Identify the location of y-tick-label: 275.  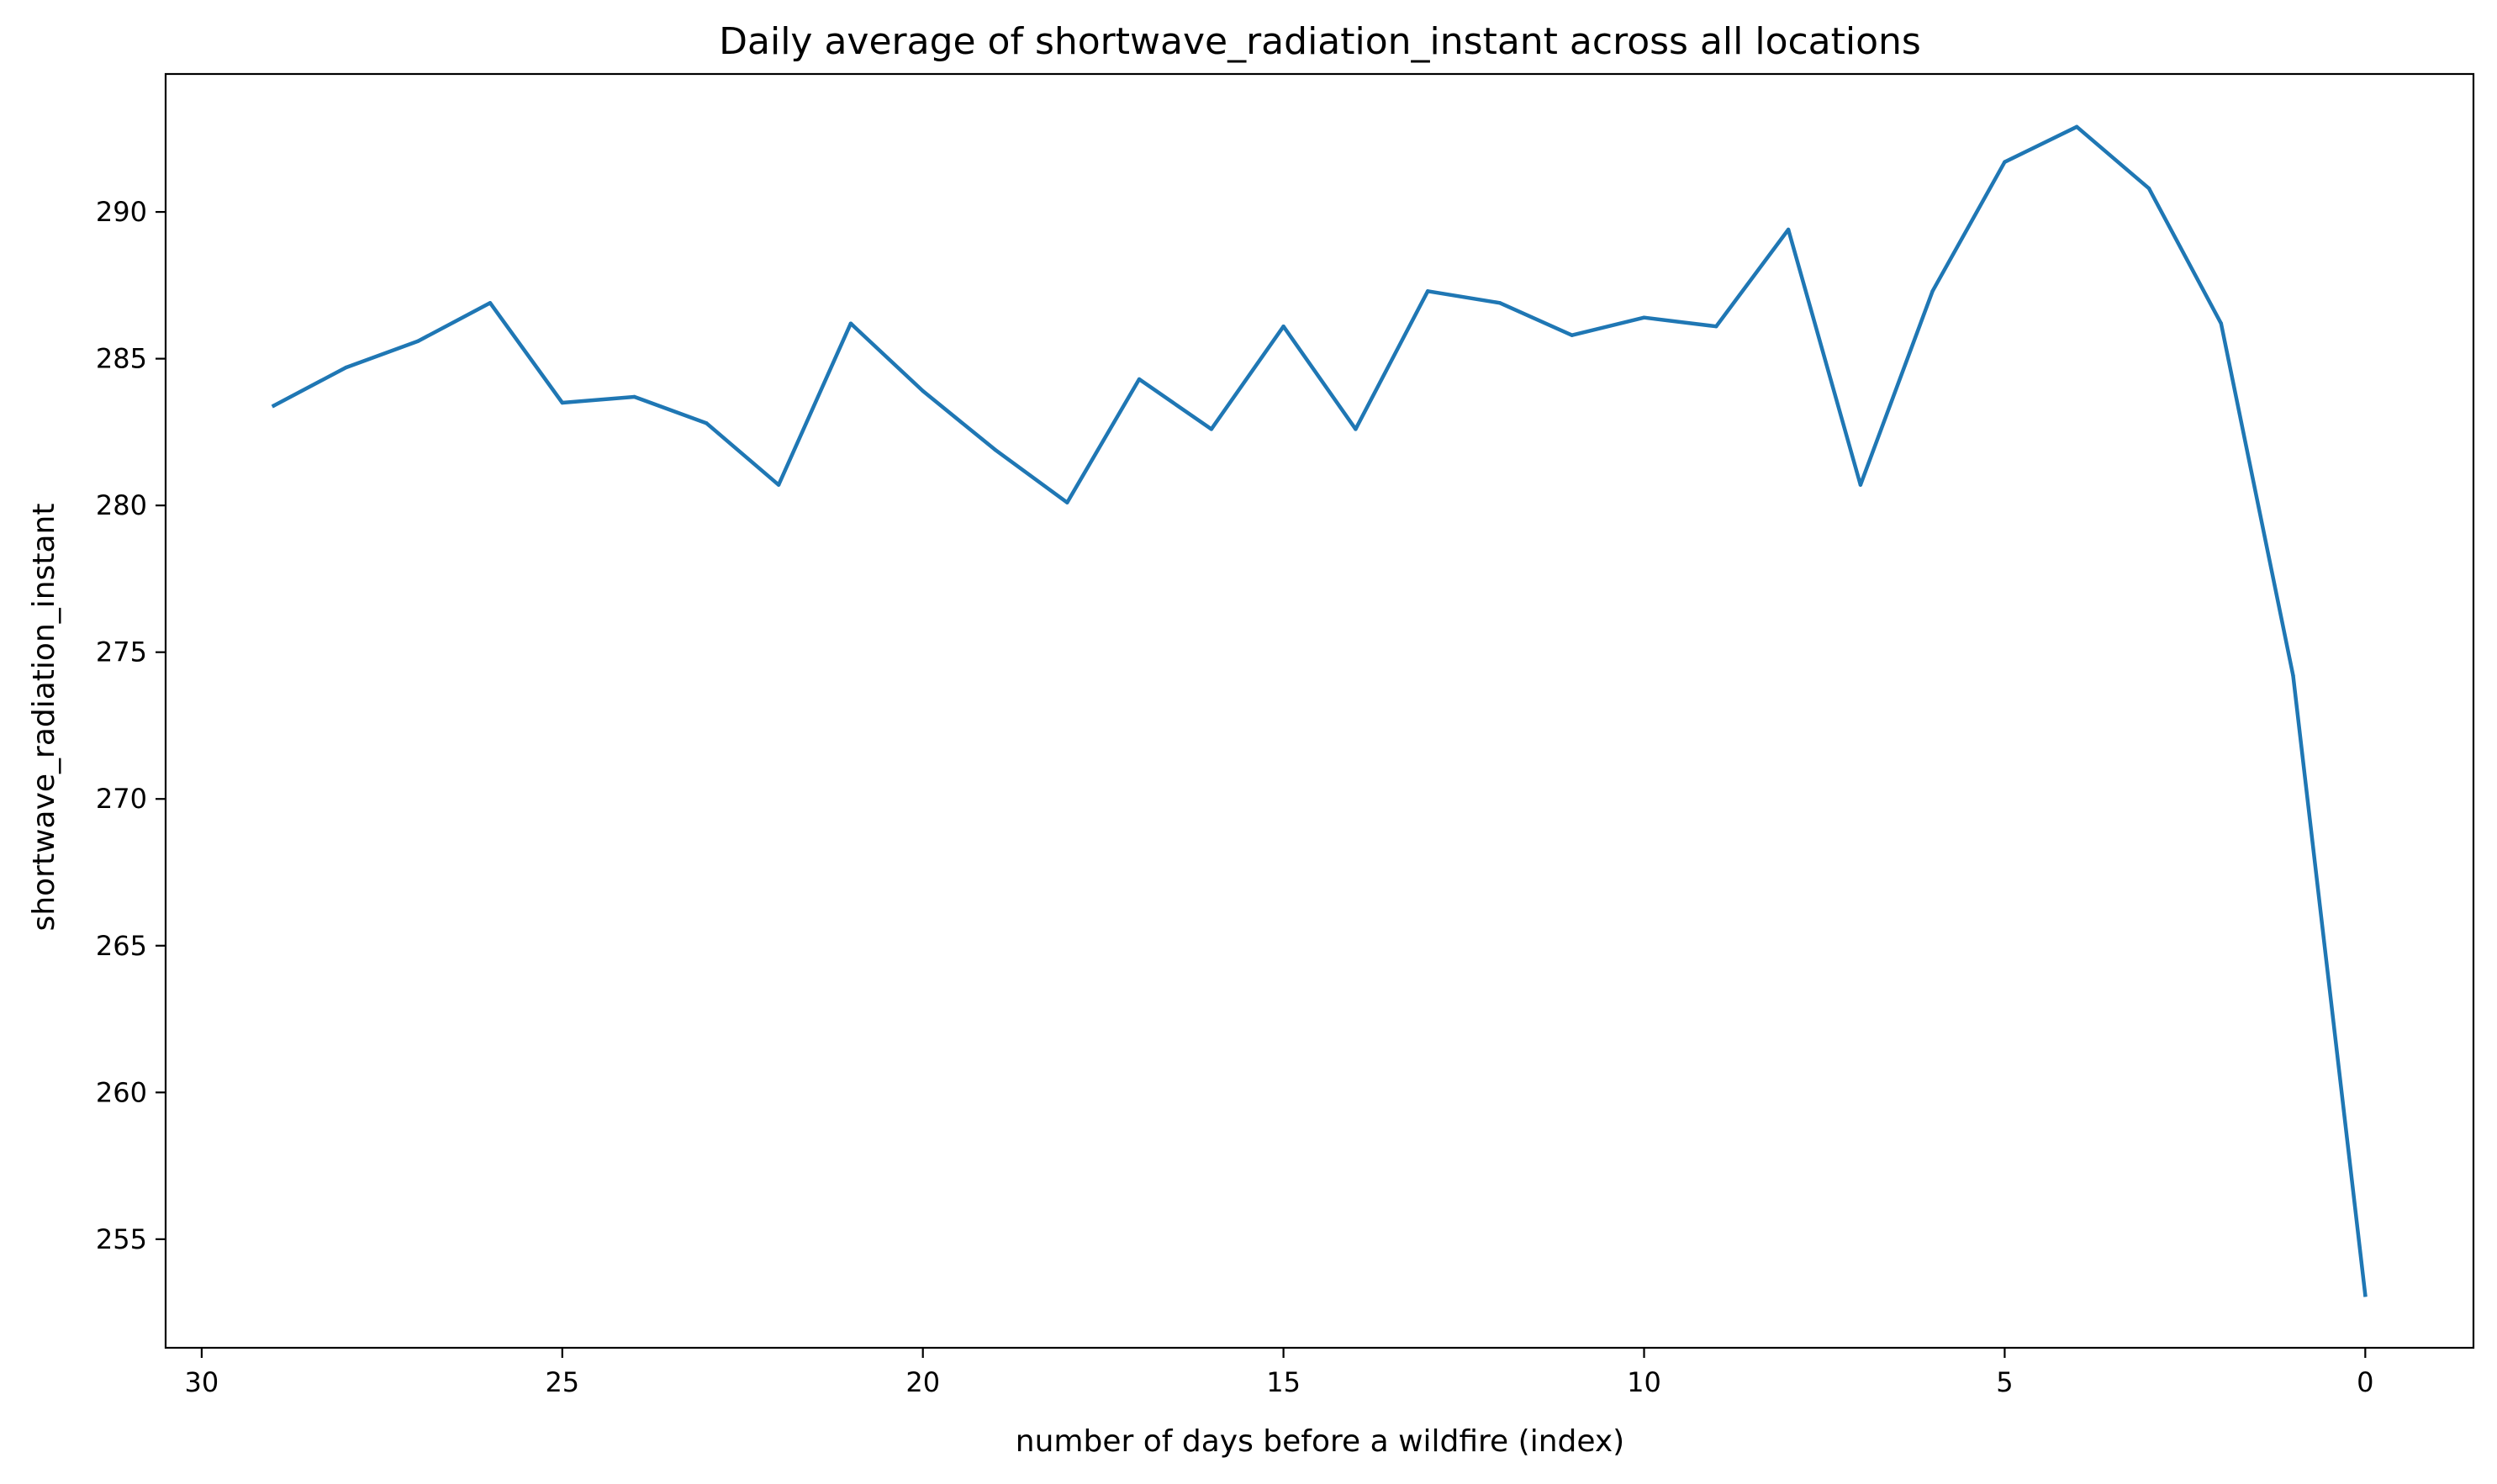
(121, 652).